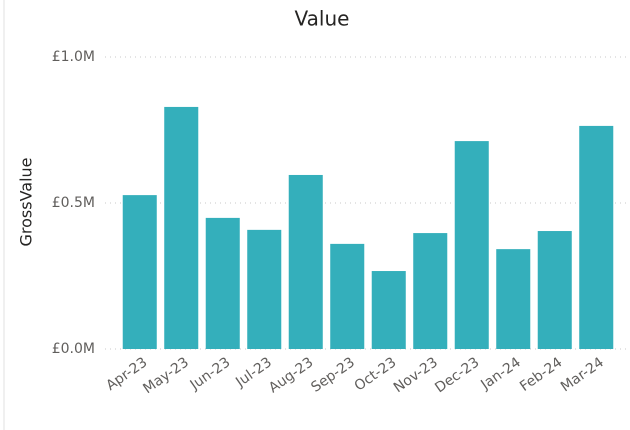  Describe the element at coordinates (582, 374) in the screenshot. I see `x-tick-label: Mar-24` at that location.